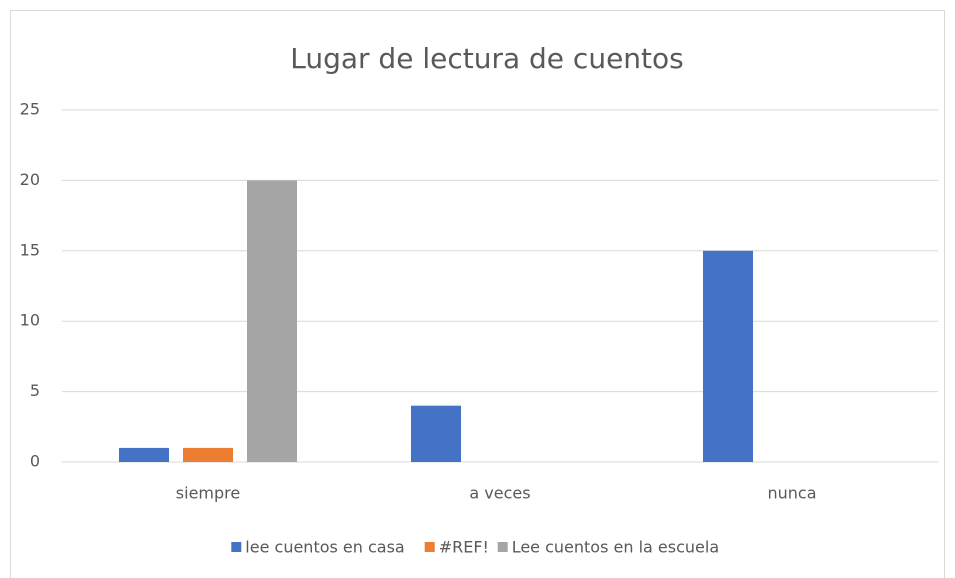  What do you see at coordinates (324, 547) in the screenshot?
I see `legend-label: lee cuentos en casa` at bounding box center [324, 547].